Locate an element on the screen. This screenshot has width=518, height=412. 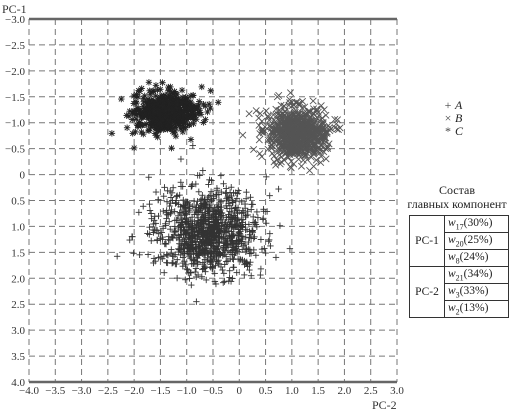
x-tick-label: 0.5 is located at coordinates (266, 391).